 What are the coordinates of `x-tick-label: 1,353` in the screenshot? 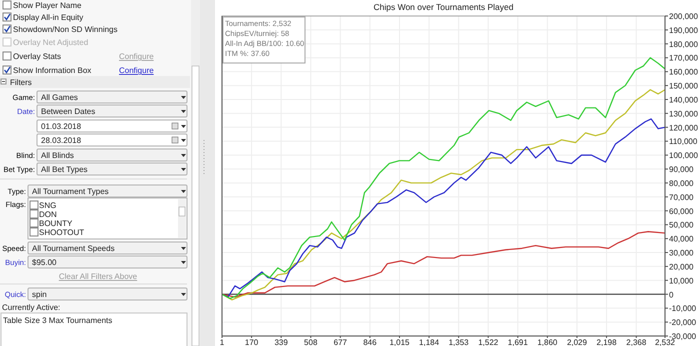 It's located at (459, 342).